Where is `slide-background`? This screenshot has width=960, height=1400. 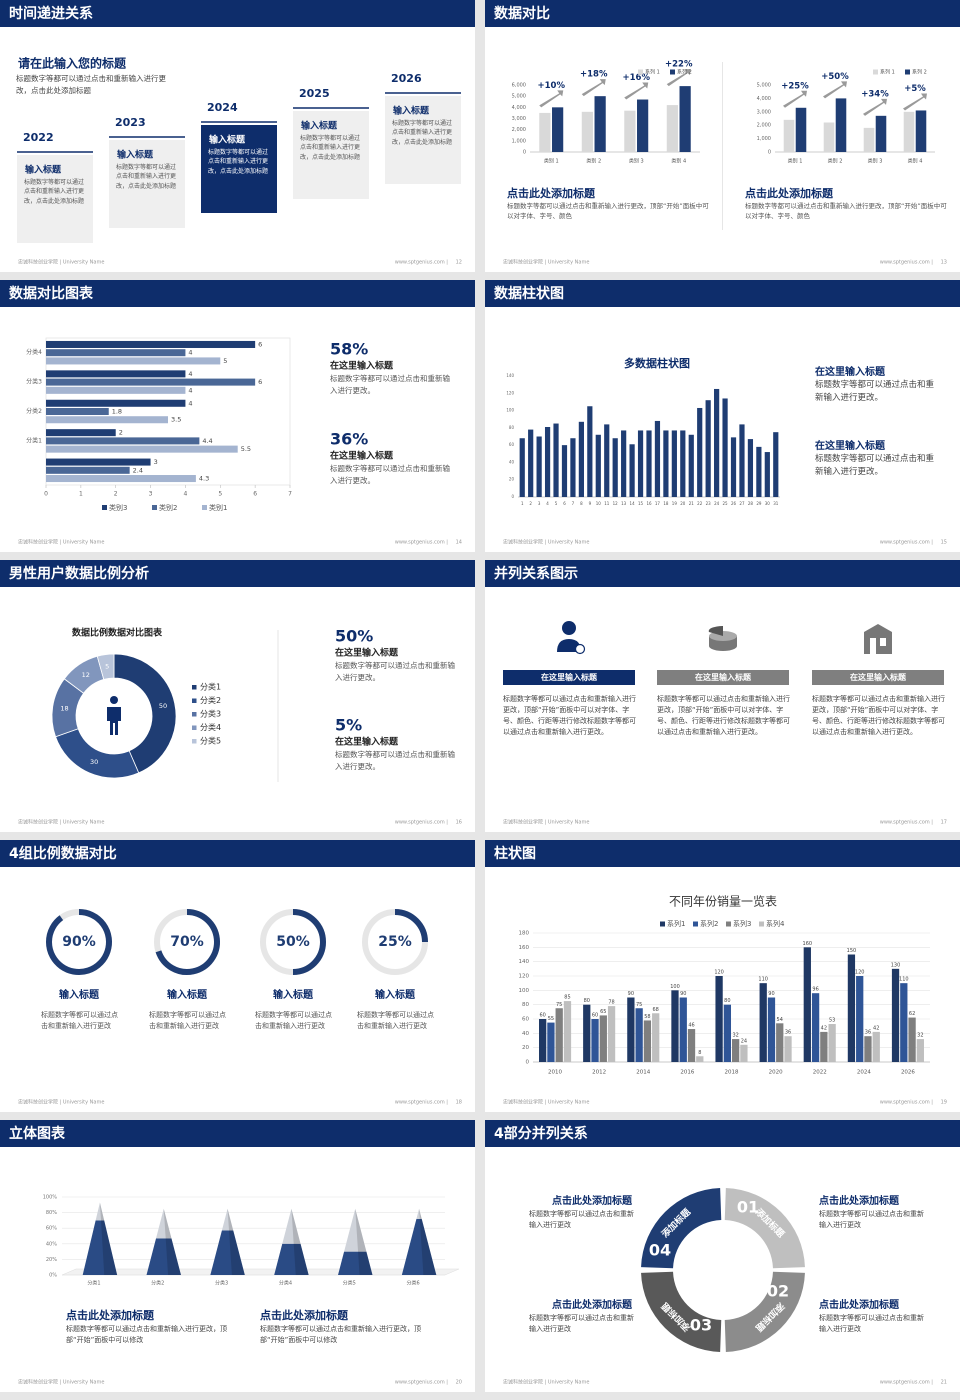
slide-background is located at coordinates (237, 416).